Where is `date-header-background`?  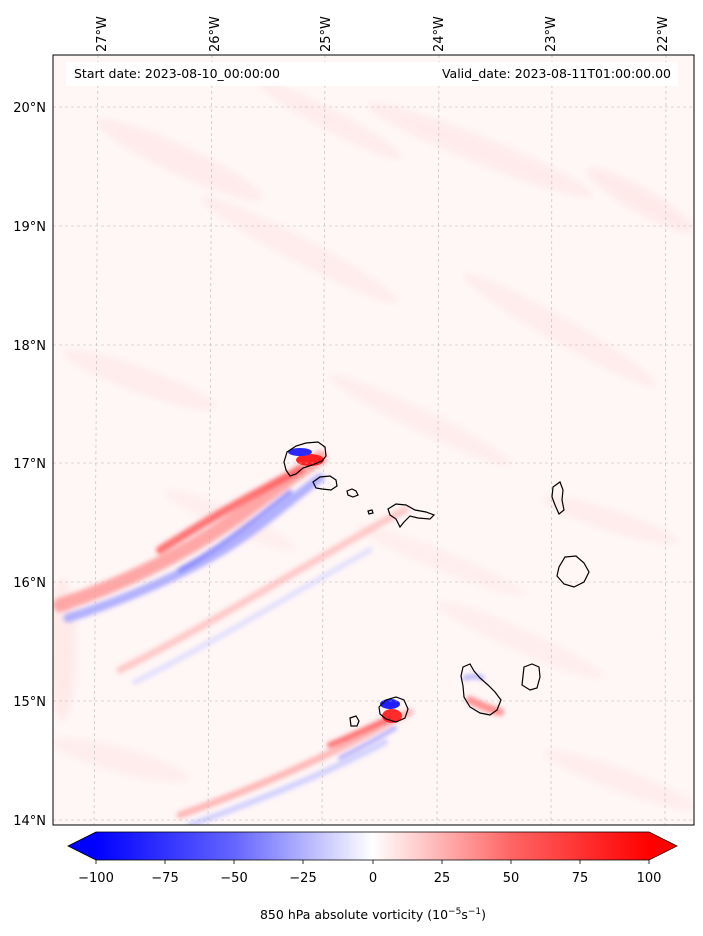
date-header-background is located at coordinates (372, 74).